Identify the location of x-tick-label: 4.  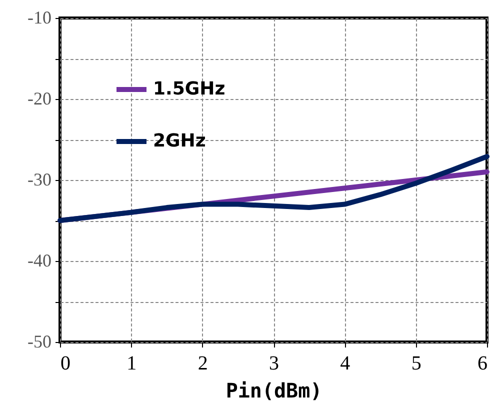
(345, 363).